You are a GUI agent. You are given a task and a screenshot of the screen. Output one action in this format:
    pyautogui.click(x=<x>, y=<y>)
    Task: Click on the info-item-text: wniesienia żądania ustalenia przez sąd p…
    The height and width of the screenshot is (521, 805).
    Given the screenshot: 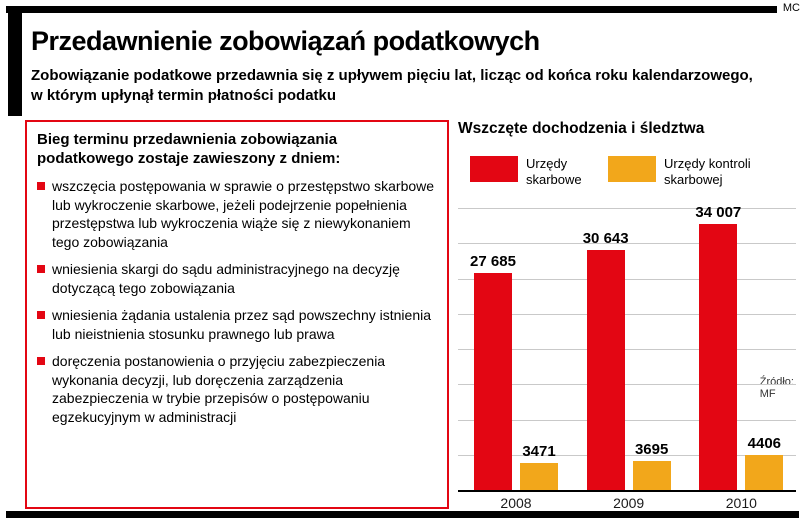 What is the action you would take?
    pyautogui.click(x=242, y=324)
    